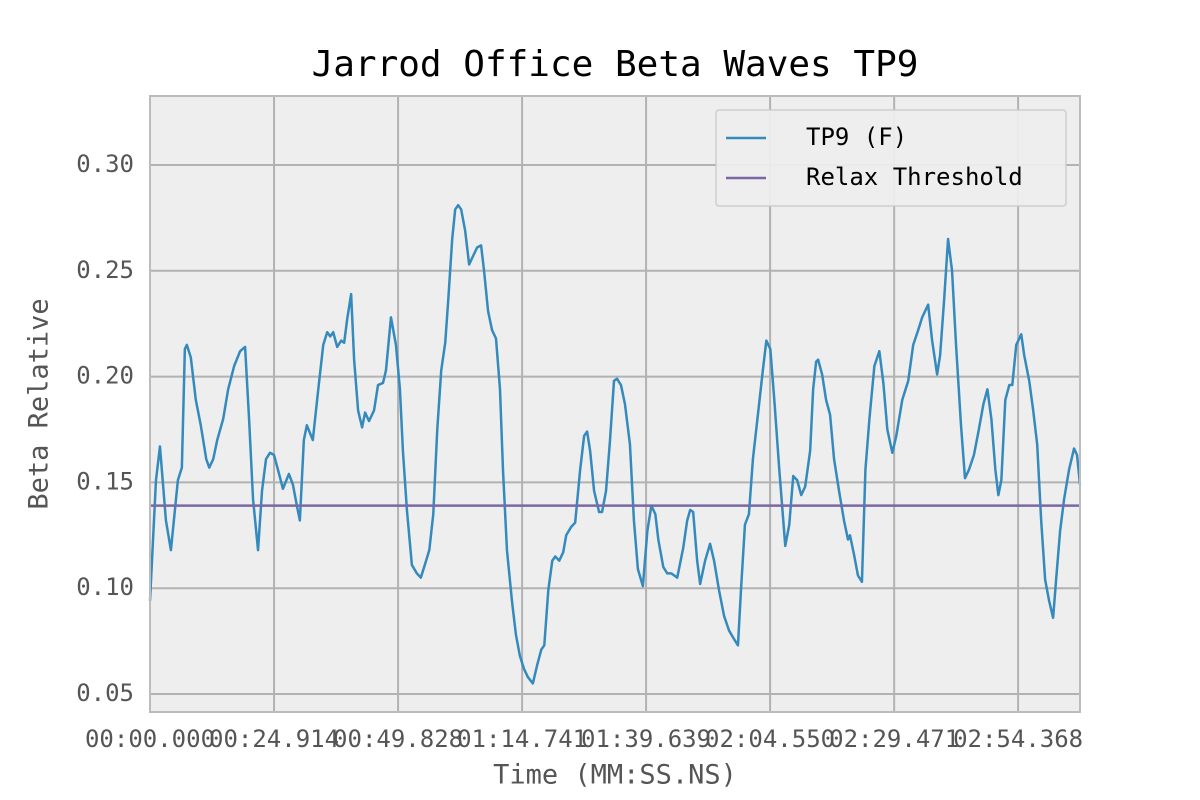  I want to click on x-tick-label: 00:49.828, so click(398, 739).